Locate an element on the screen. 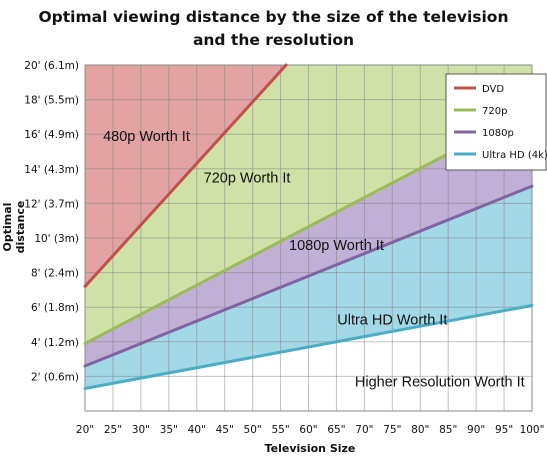  x-tick-label: 65" is located at coordinates (336, 430).